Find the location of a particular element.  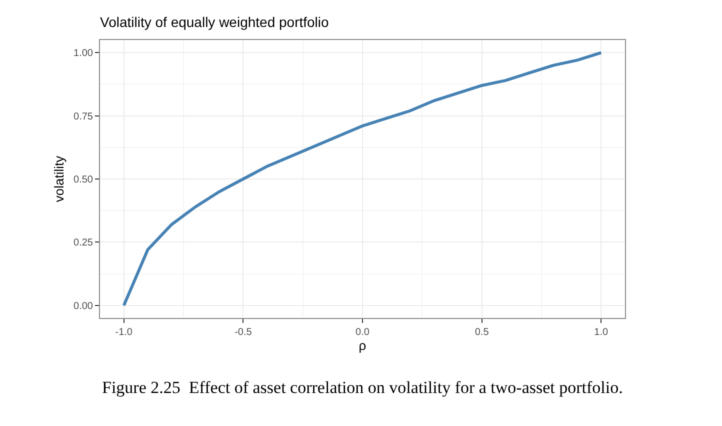

x-tick-label: -1.0 is located at coordinates (124, 332).